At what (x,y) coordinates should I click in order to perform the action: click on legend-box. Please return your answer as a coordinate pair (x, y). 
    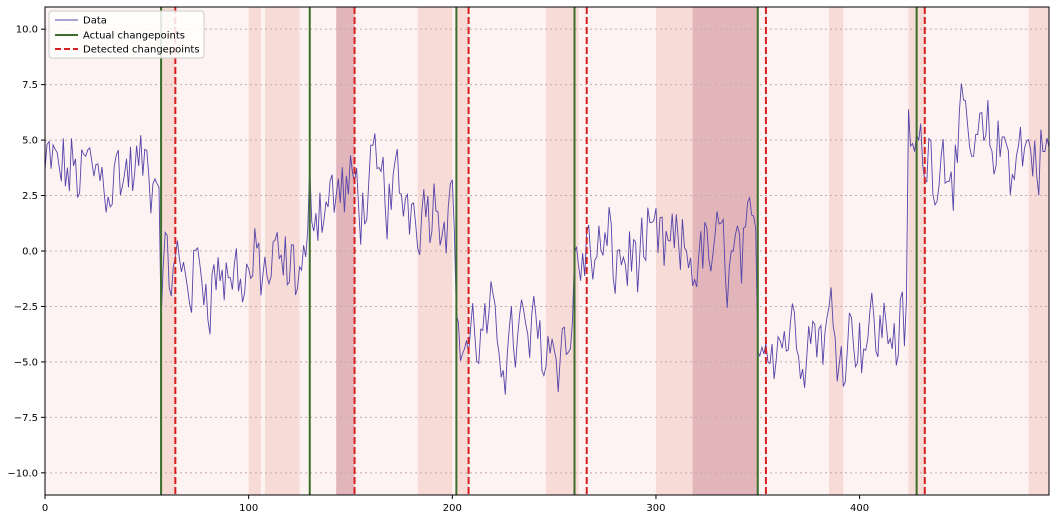
    Looking at the image, I should click on (126, 34).